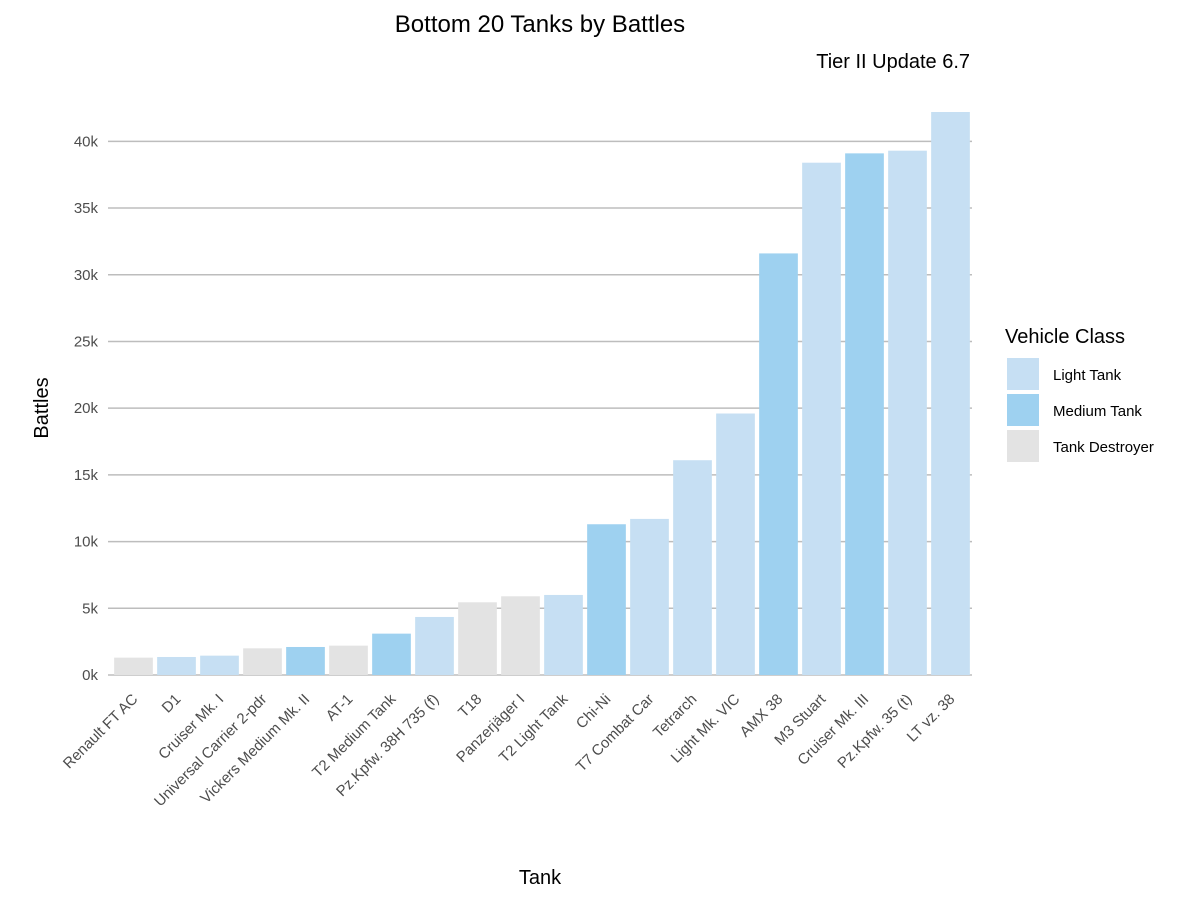 This screenshot has width=1200, height=900. What do you see at coordinates (42, 407) in the screenshot?
I see `y-axis-label: Battles` at bounding box center [42, 407].